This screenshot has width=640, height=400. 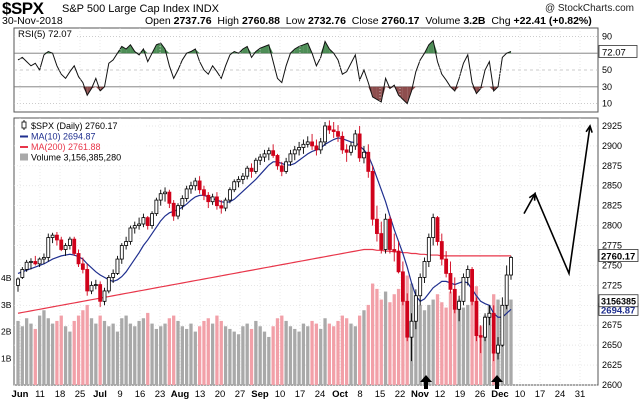 I want to click on x-axis-label: 12, so click(x=440, y=394).